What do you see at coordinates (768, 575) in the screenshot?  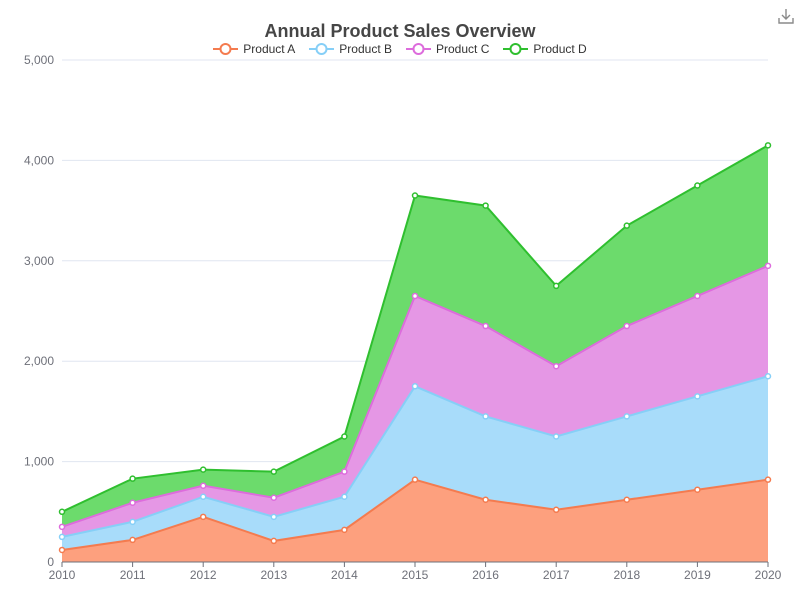 I see `x-tick-label: 2020` at bounding box center [768, 575].